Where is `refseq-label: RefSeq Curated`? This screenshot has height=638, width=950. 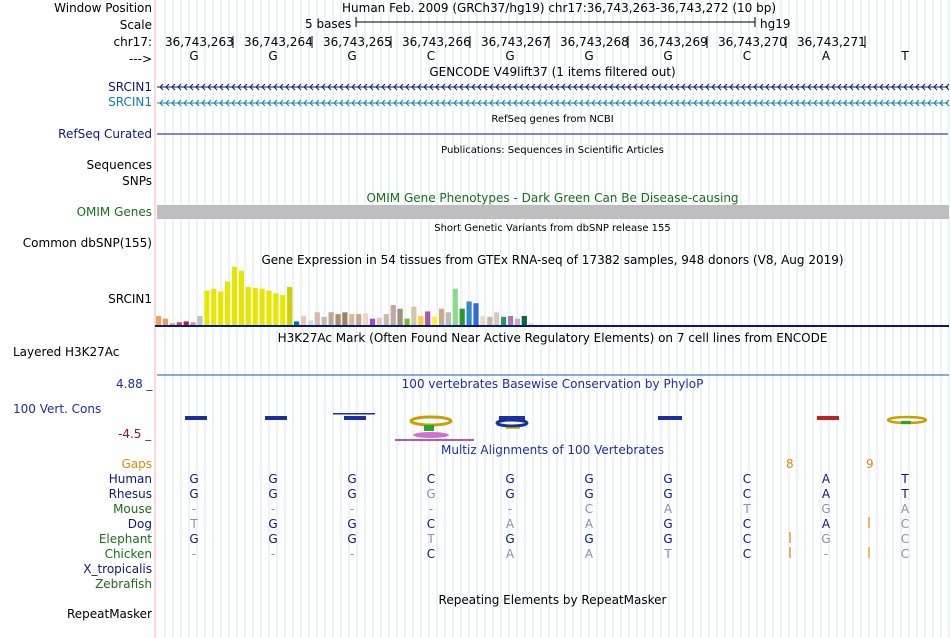
refseq-label: RefSeq Curated is located at coordinates (105, 134).